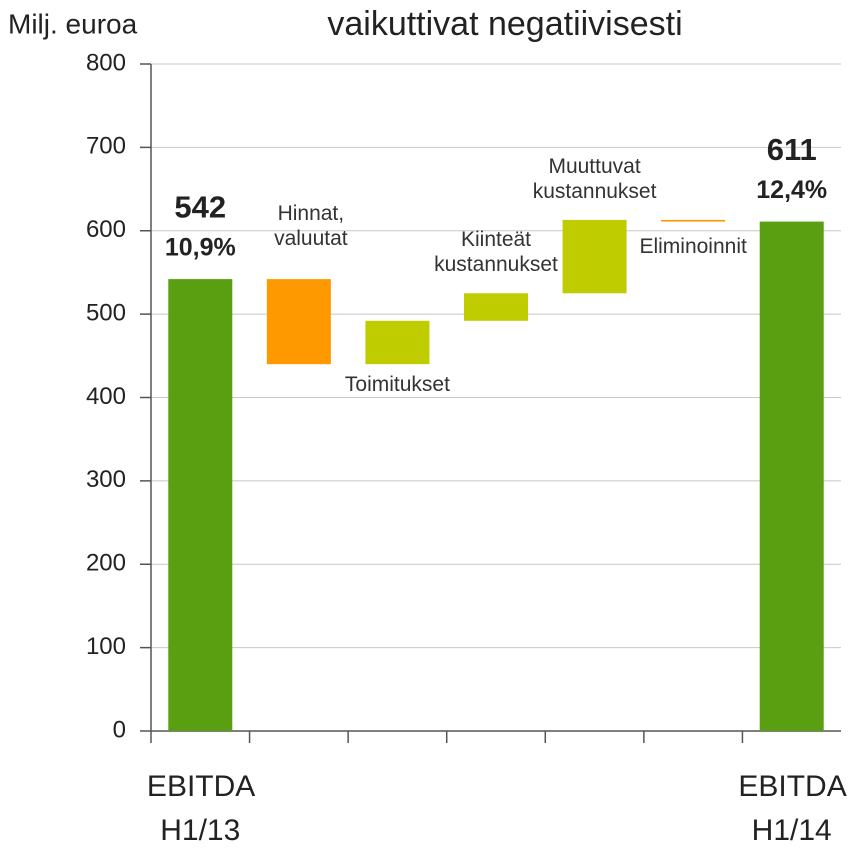 Image resolution: width=863 pixels, height=849 pixels. I want to click on y-tick-label: 0, so click(119, 729).